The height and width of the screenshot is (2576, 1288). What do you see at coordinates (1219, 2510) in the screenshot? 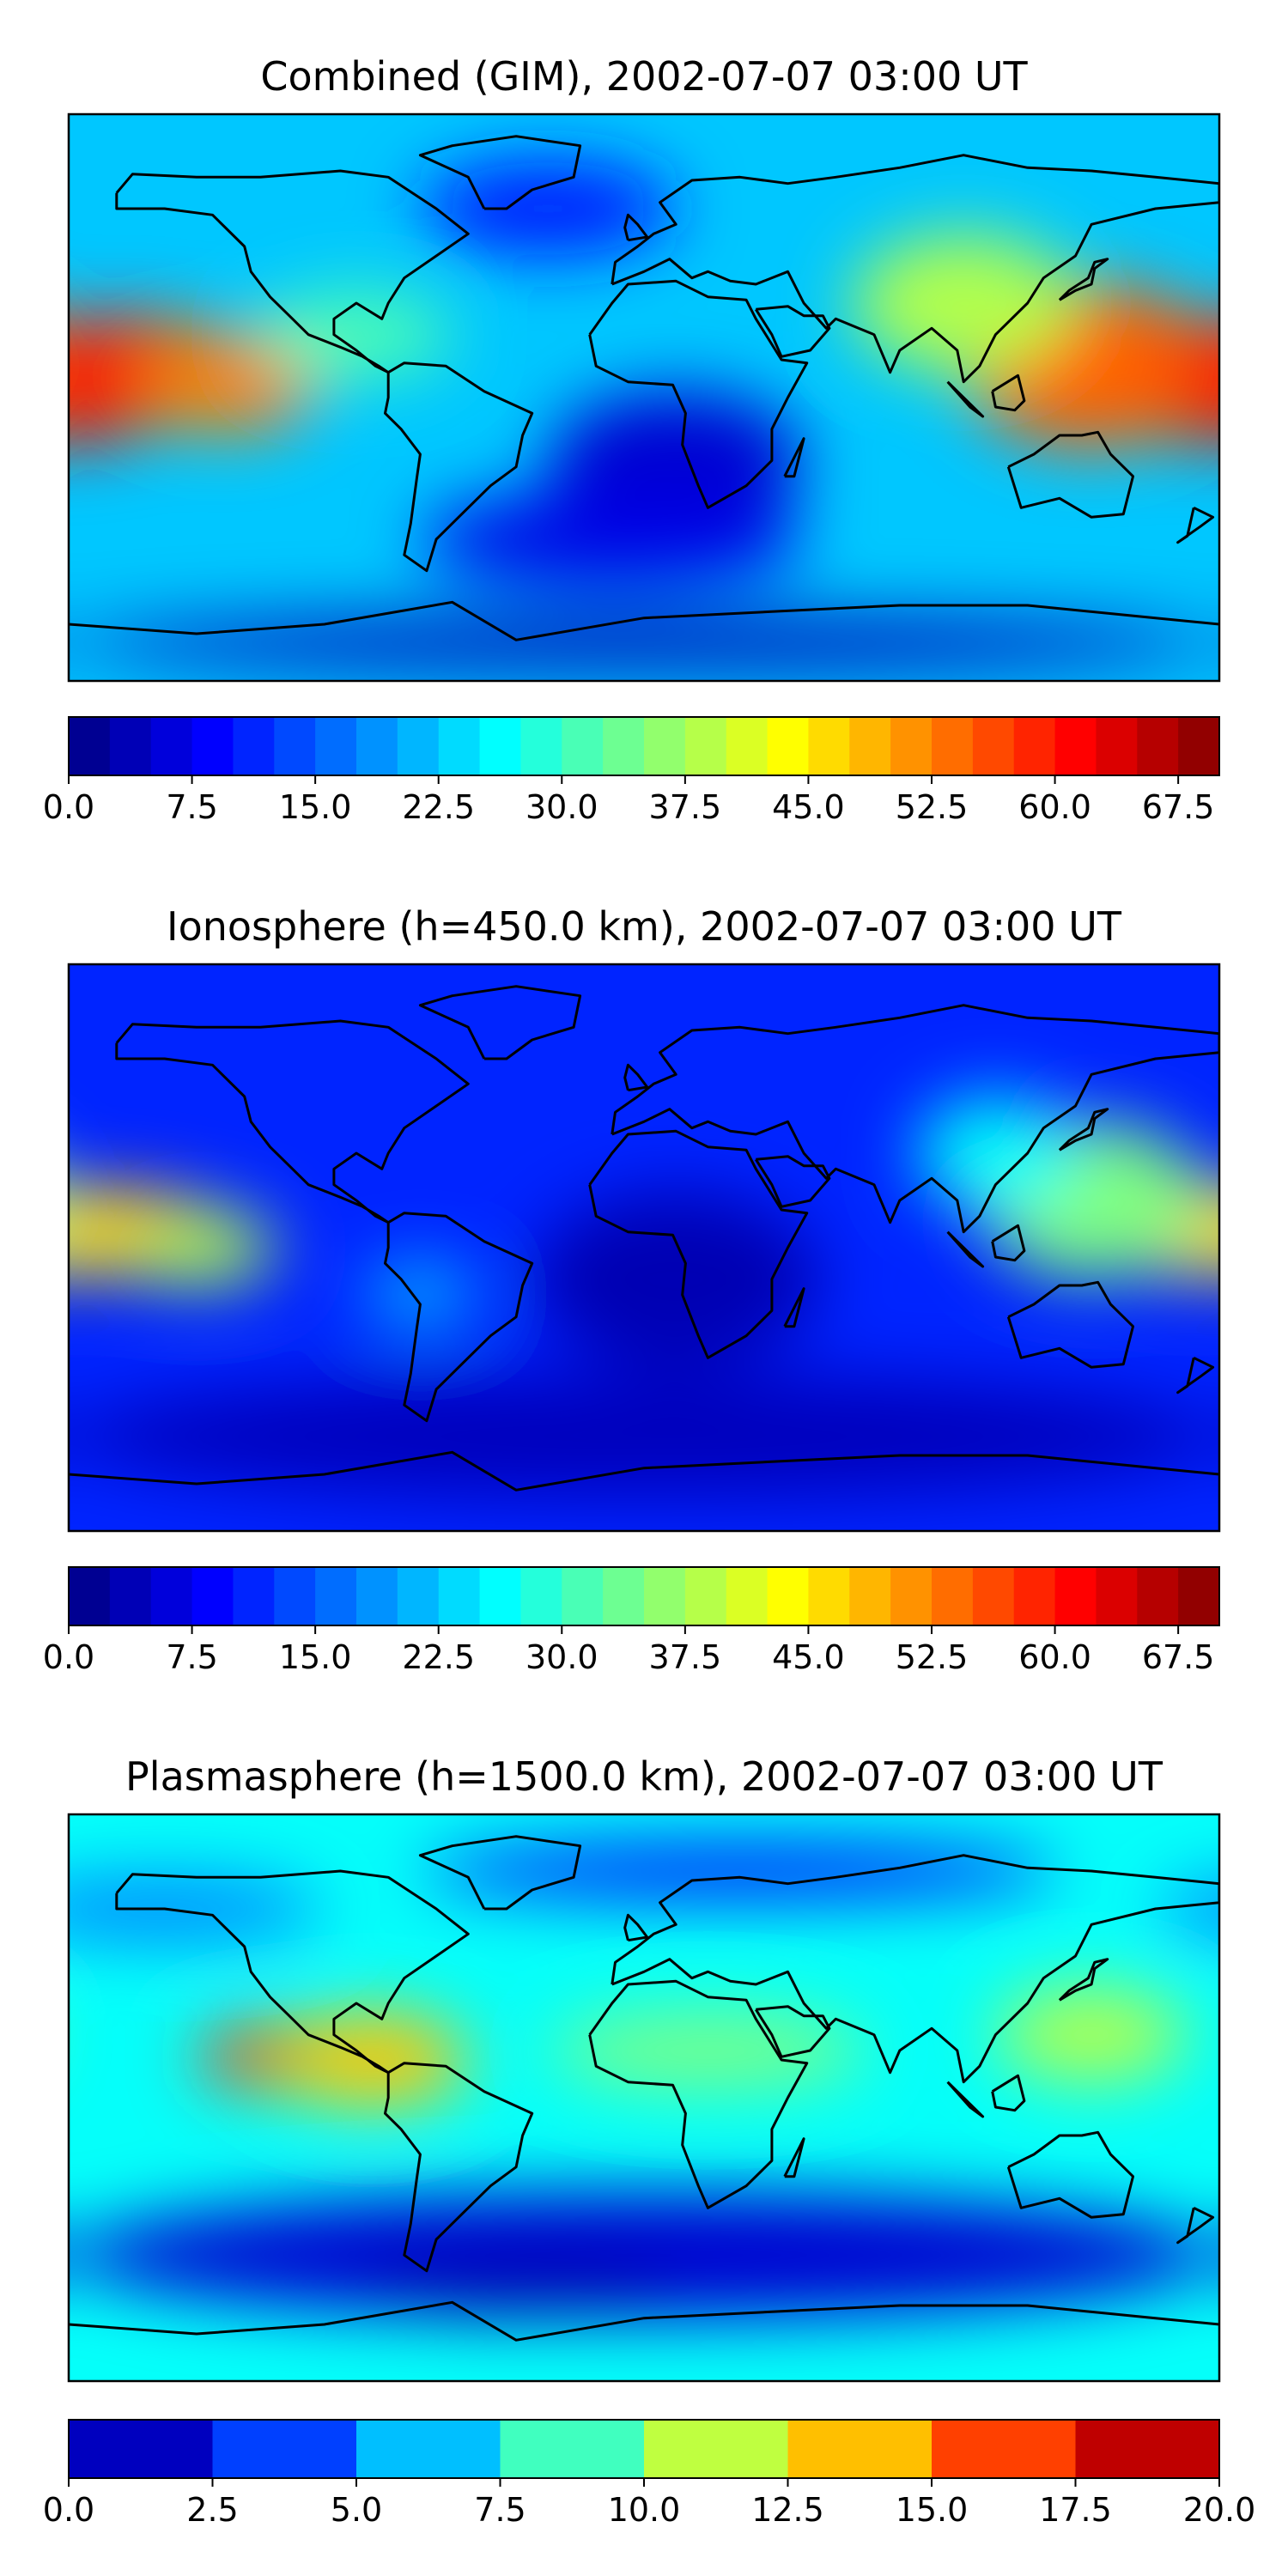
I see `colorbar-tick-label: 20.0` at bounding box center [1219, 2510].